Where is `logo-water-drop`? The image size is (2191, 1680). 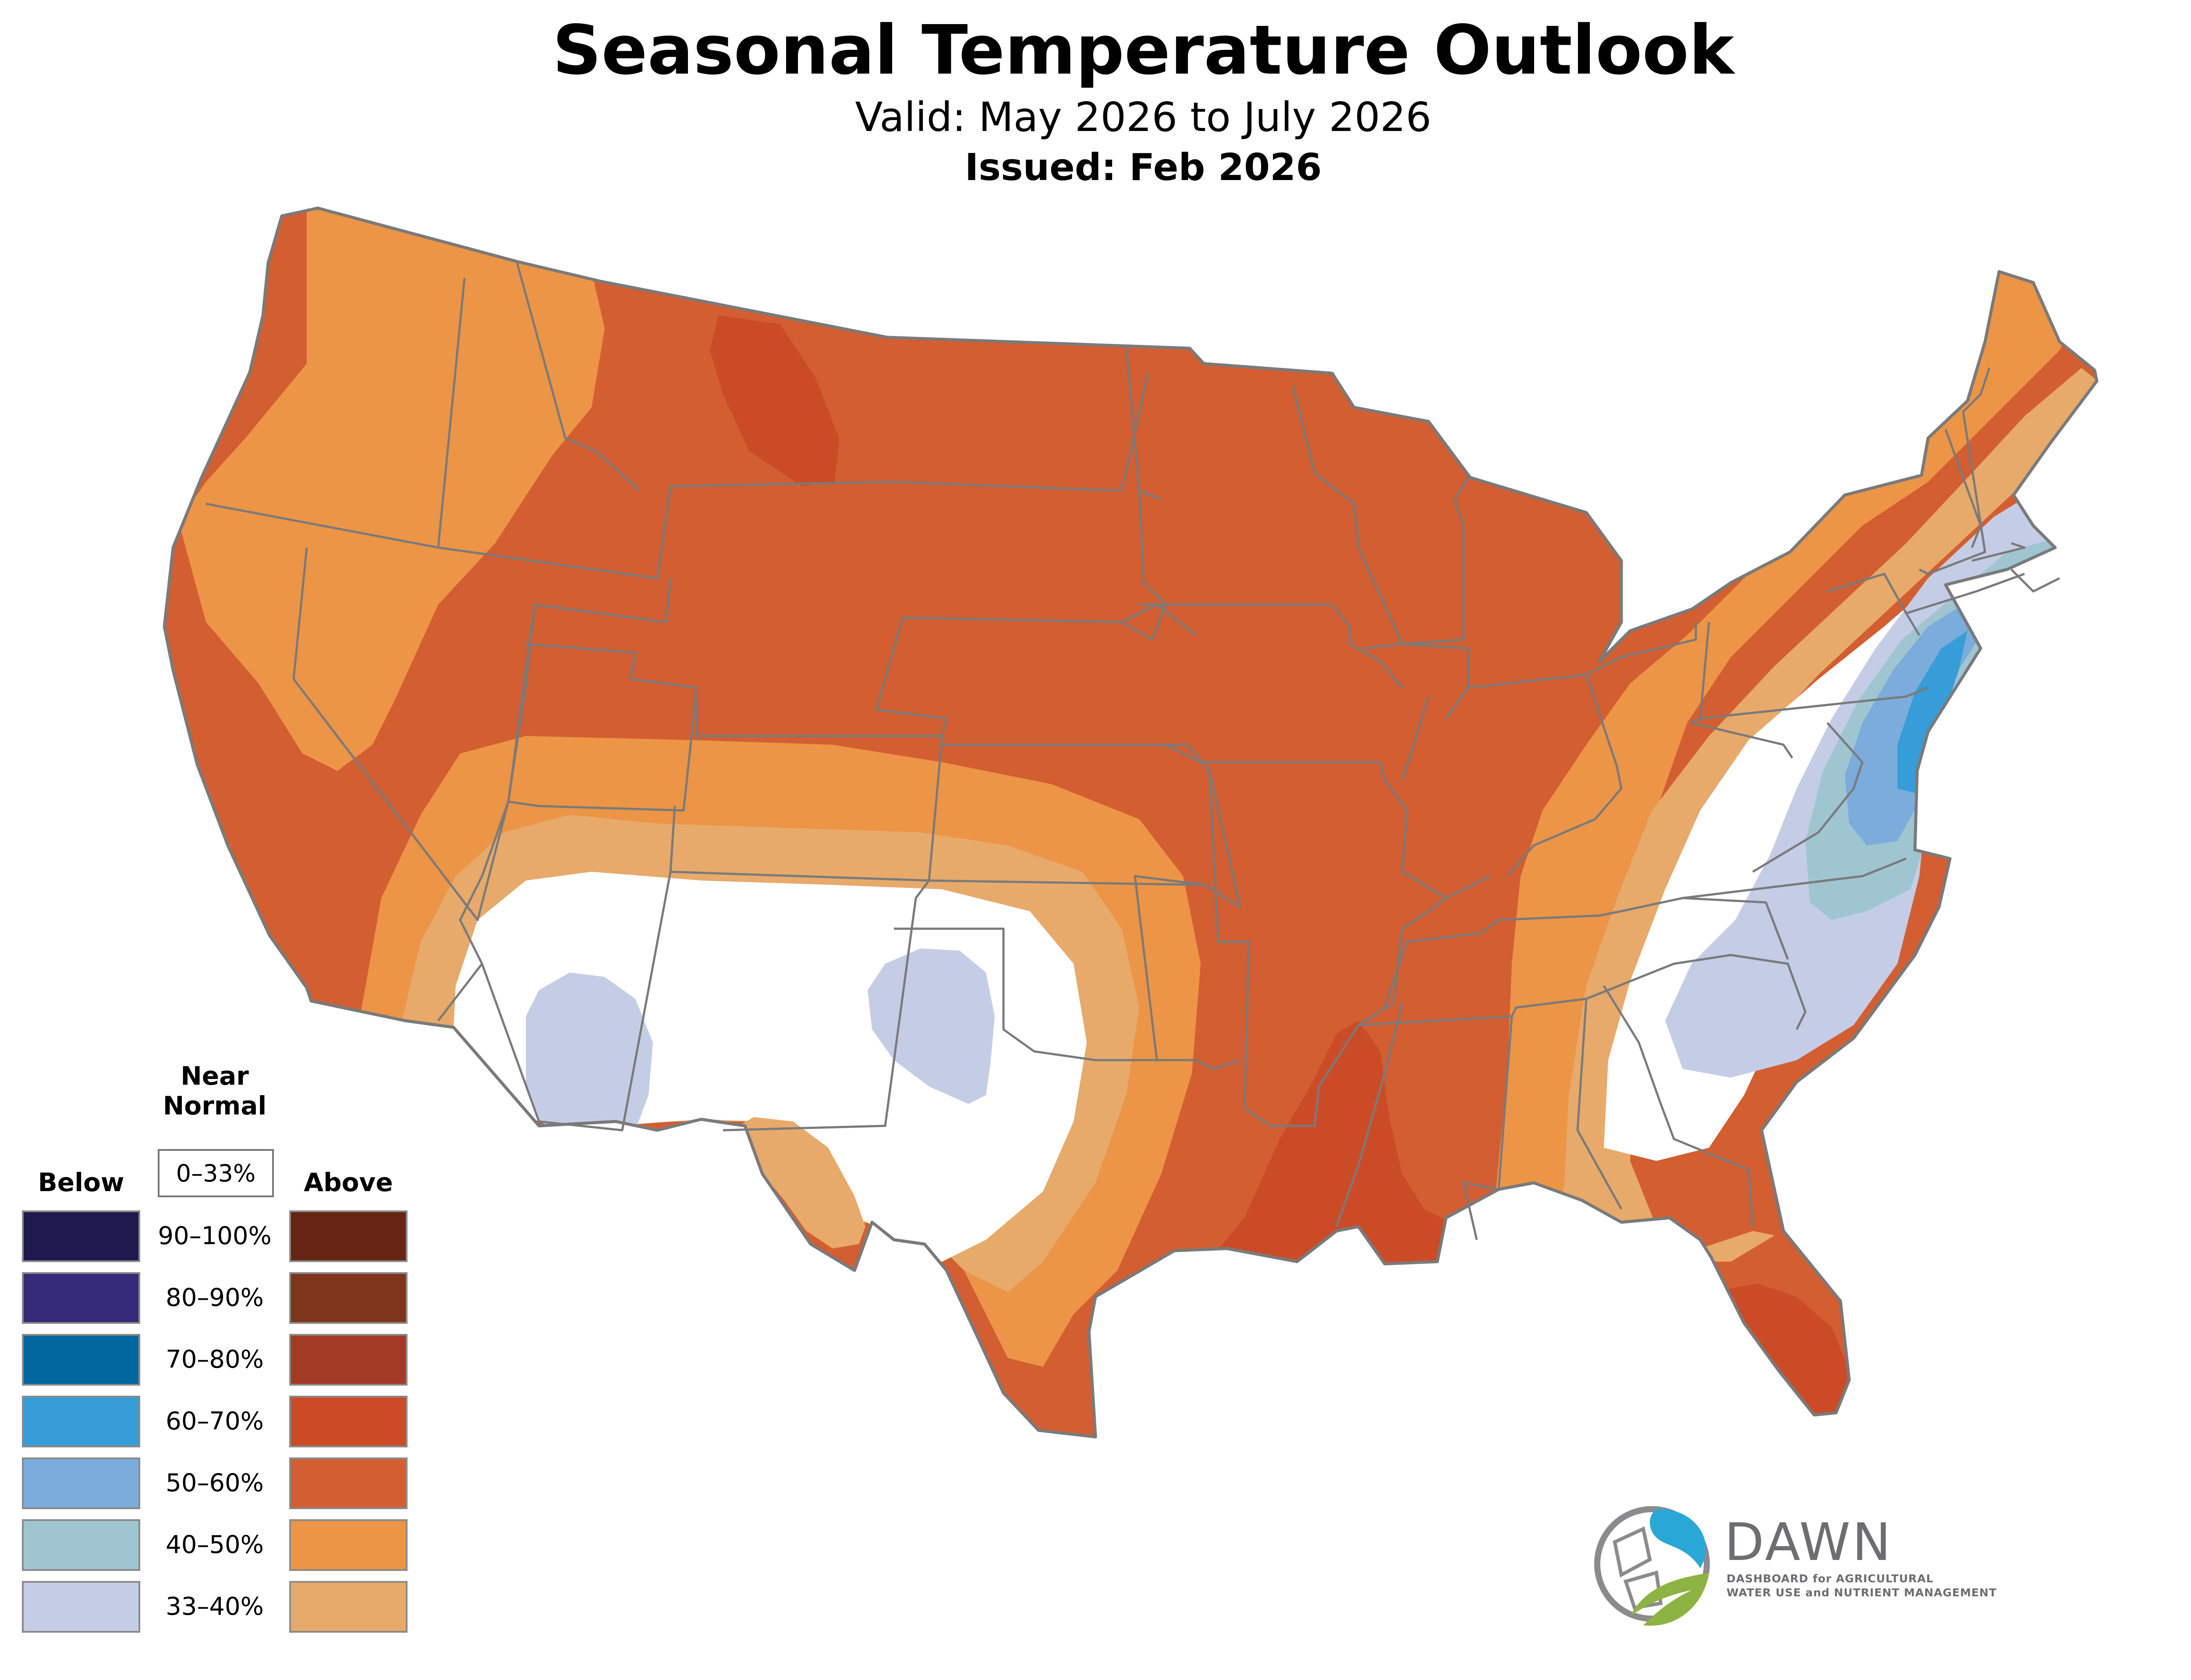 logo-water-drop is located at coordinates (1678, 1538).